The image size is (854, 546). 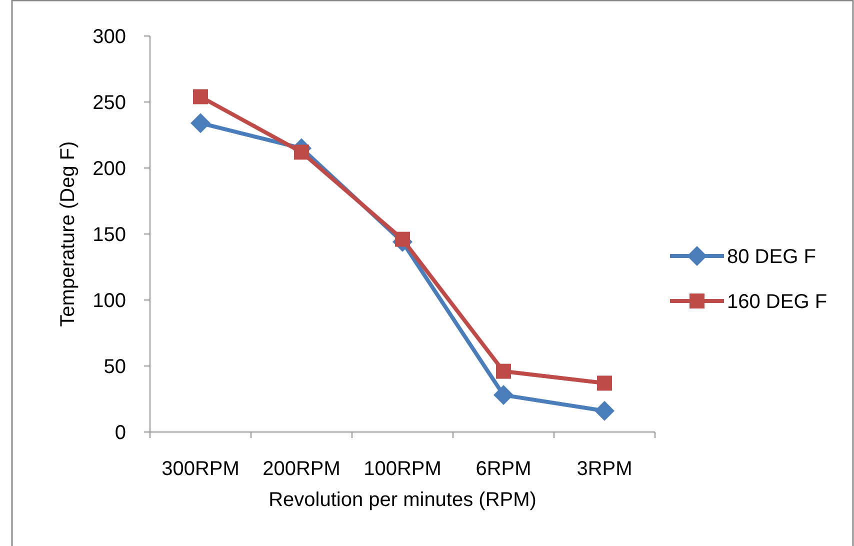 What do you see at coordinates (403, 469) in the screenshot?
I see `x-tick-label: 100RPM` at bounding box center [403, 469].